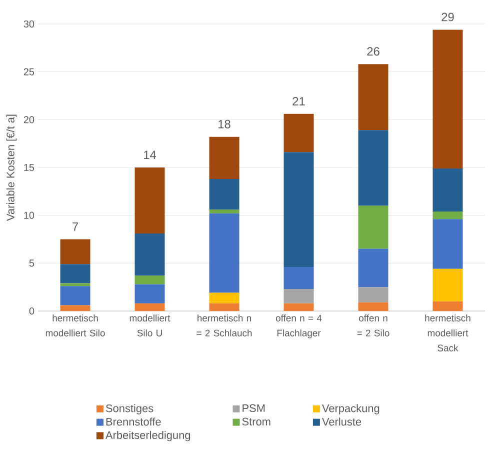  I want to click on x-tick-label: offen n = 4 Flachlager, so click(299, 326).